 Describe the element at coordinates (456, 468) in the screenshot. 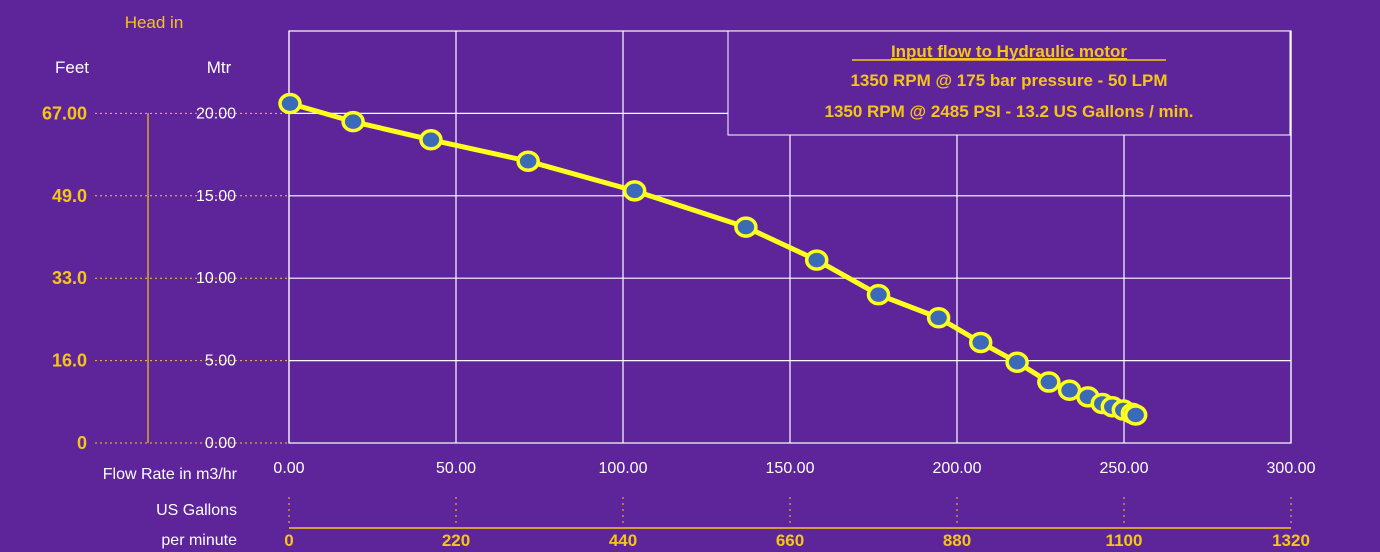

I see `x-tick-label: 50.00` at that location.